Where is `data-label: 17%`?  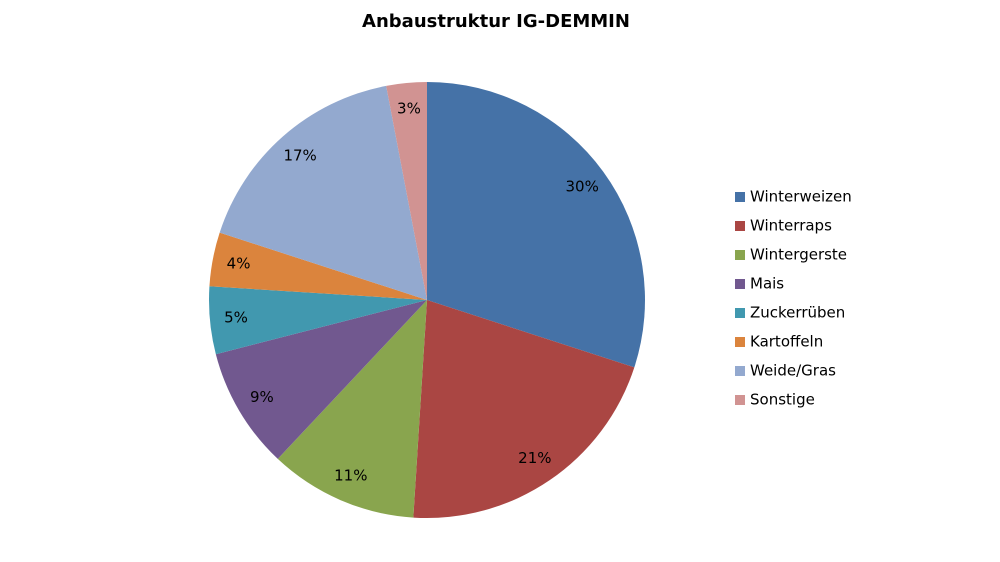 data-label: 17% is located at coordinates (299, 156).